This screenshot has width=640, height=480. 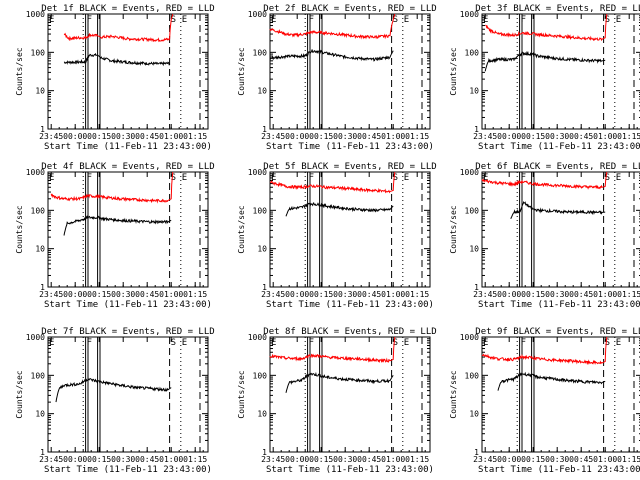 I want to click on panel-title: Det 4f BLACK = Events, RED = LLD, so click(x=127, y=167).